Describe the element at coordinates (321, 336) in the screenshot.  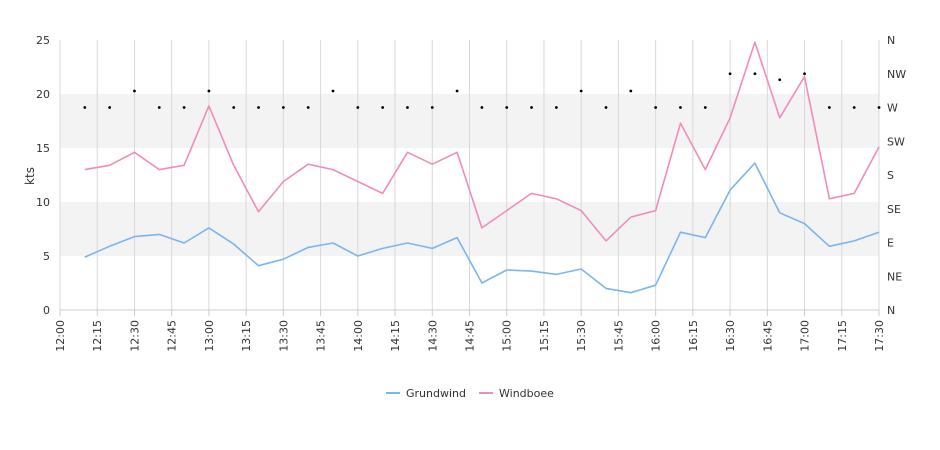
I see `x-tick-label: 13:45` at that location.